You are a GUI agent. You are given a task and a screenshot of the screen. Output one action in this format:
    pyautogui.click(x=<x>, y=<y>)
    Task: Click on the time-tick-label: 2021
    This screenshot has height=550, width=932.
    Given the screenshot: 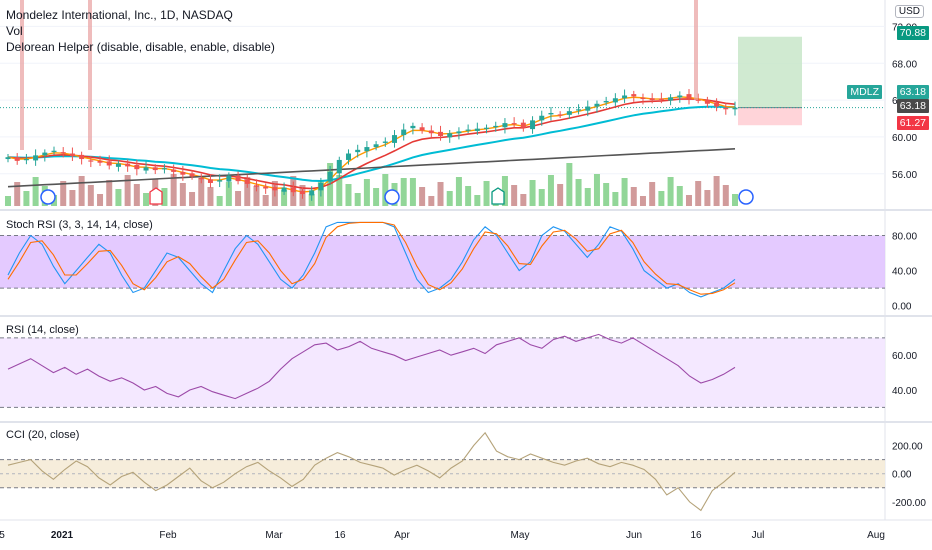 What is the action you would take?
    pyautogui.click(x=62, y=535)
    